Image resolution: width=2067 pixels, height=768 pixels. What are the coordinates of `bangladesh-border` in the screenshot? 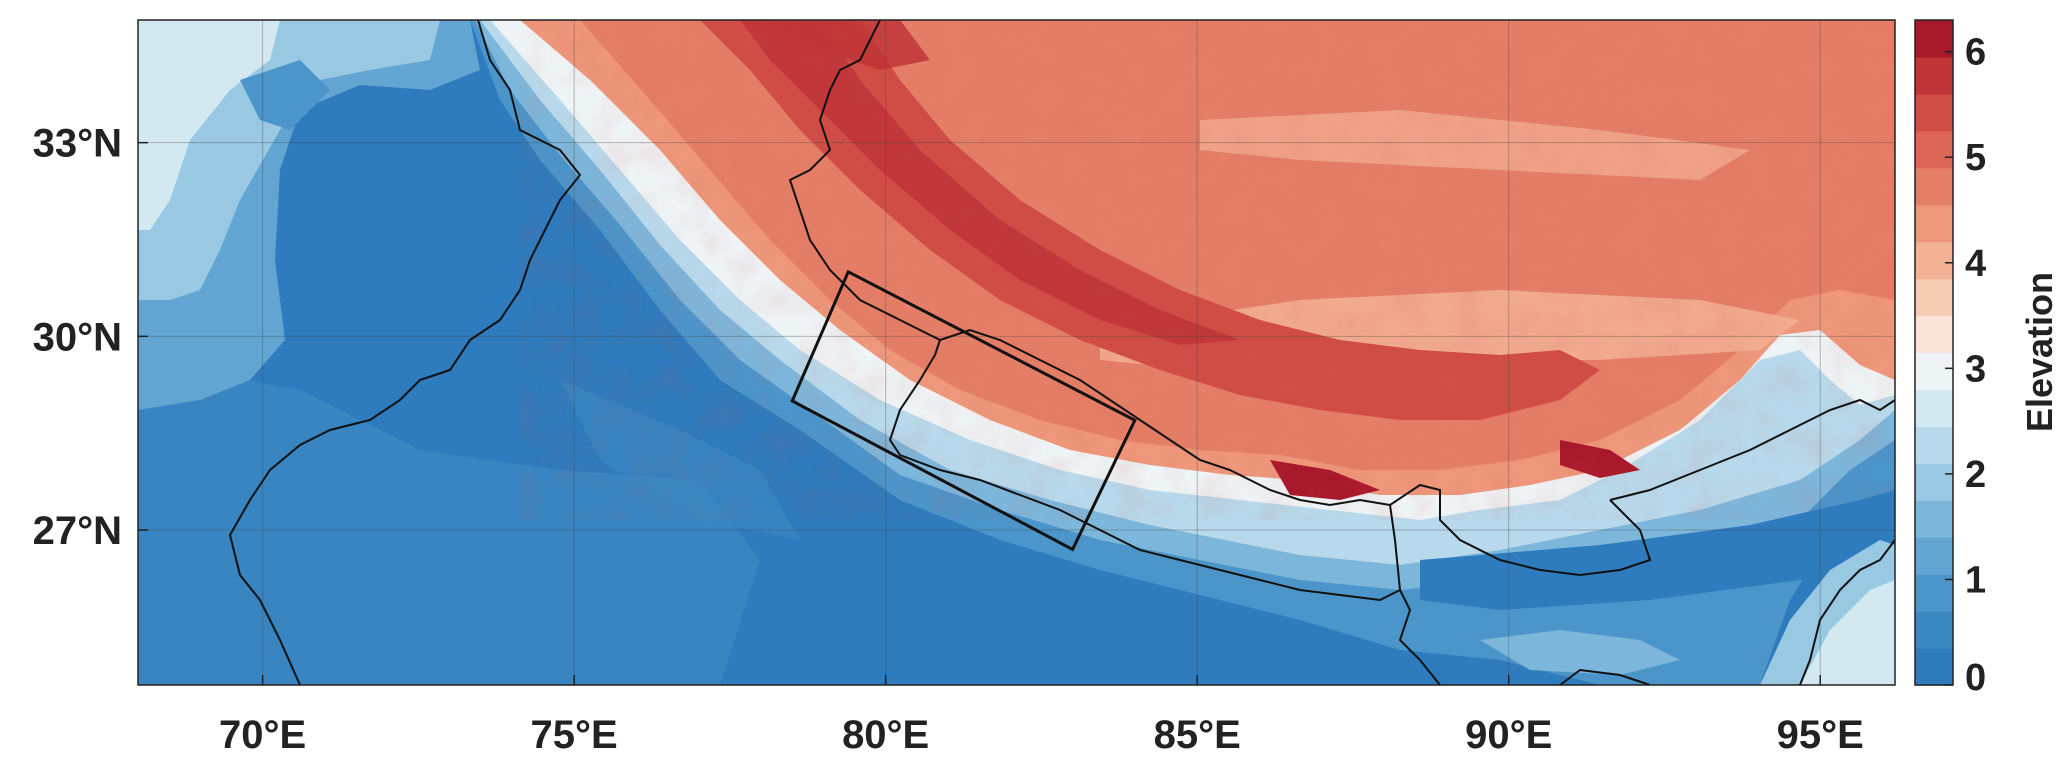 It's located at (1419, 637).